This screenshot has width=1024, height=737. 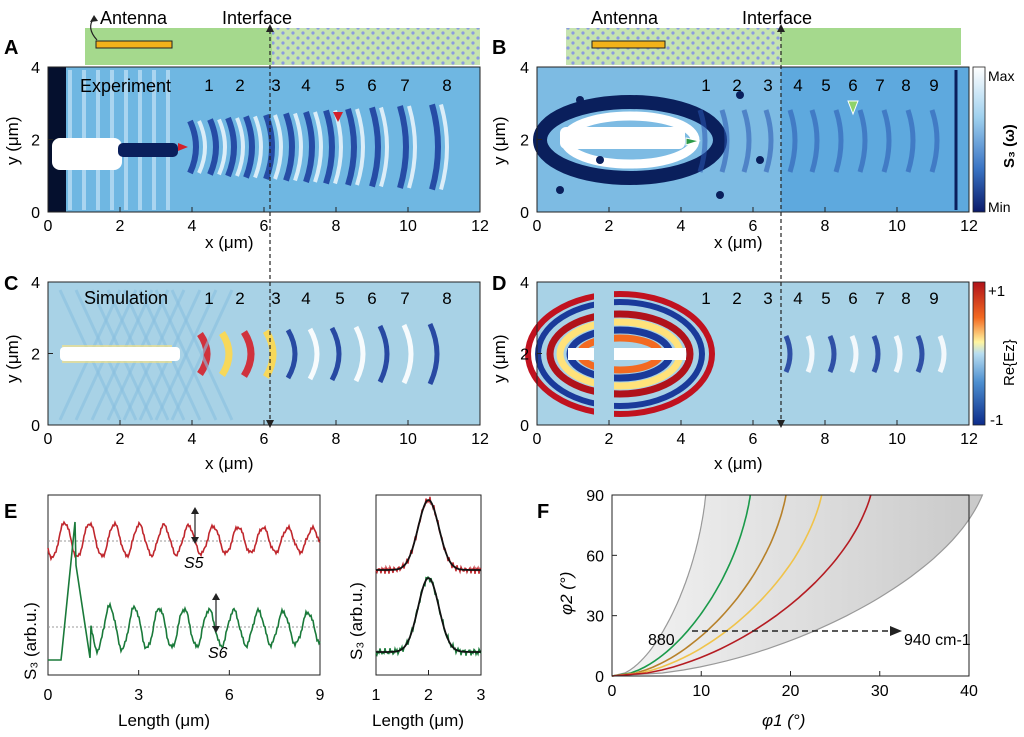 I want to click on green-arrow, so click(x=693, y=141).